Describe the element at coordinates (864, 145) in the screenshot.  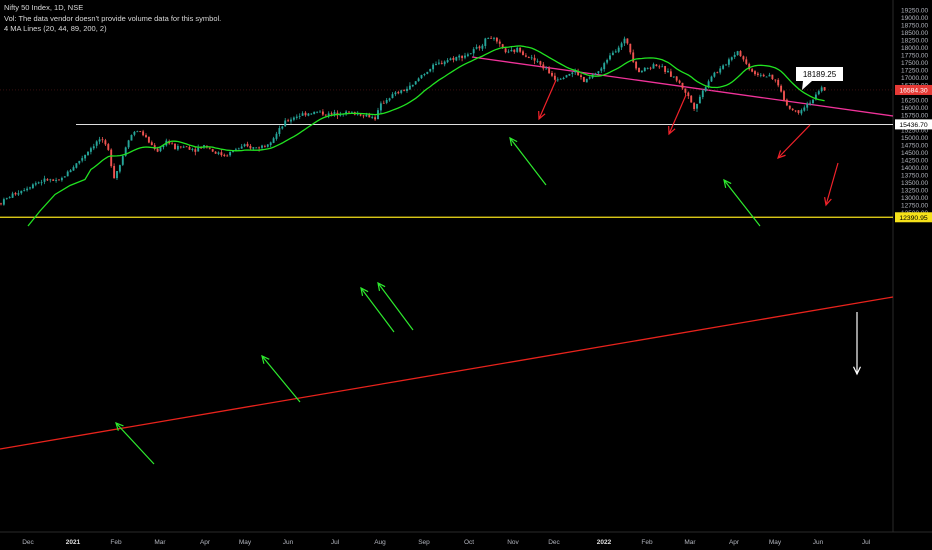
I see `price-labels: 18189.25 16584.30 15436.70 12390.95` at that location.